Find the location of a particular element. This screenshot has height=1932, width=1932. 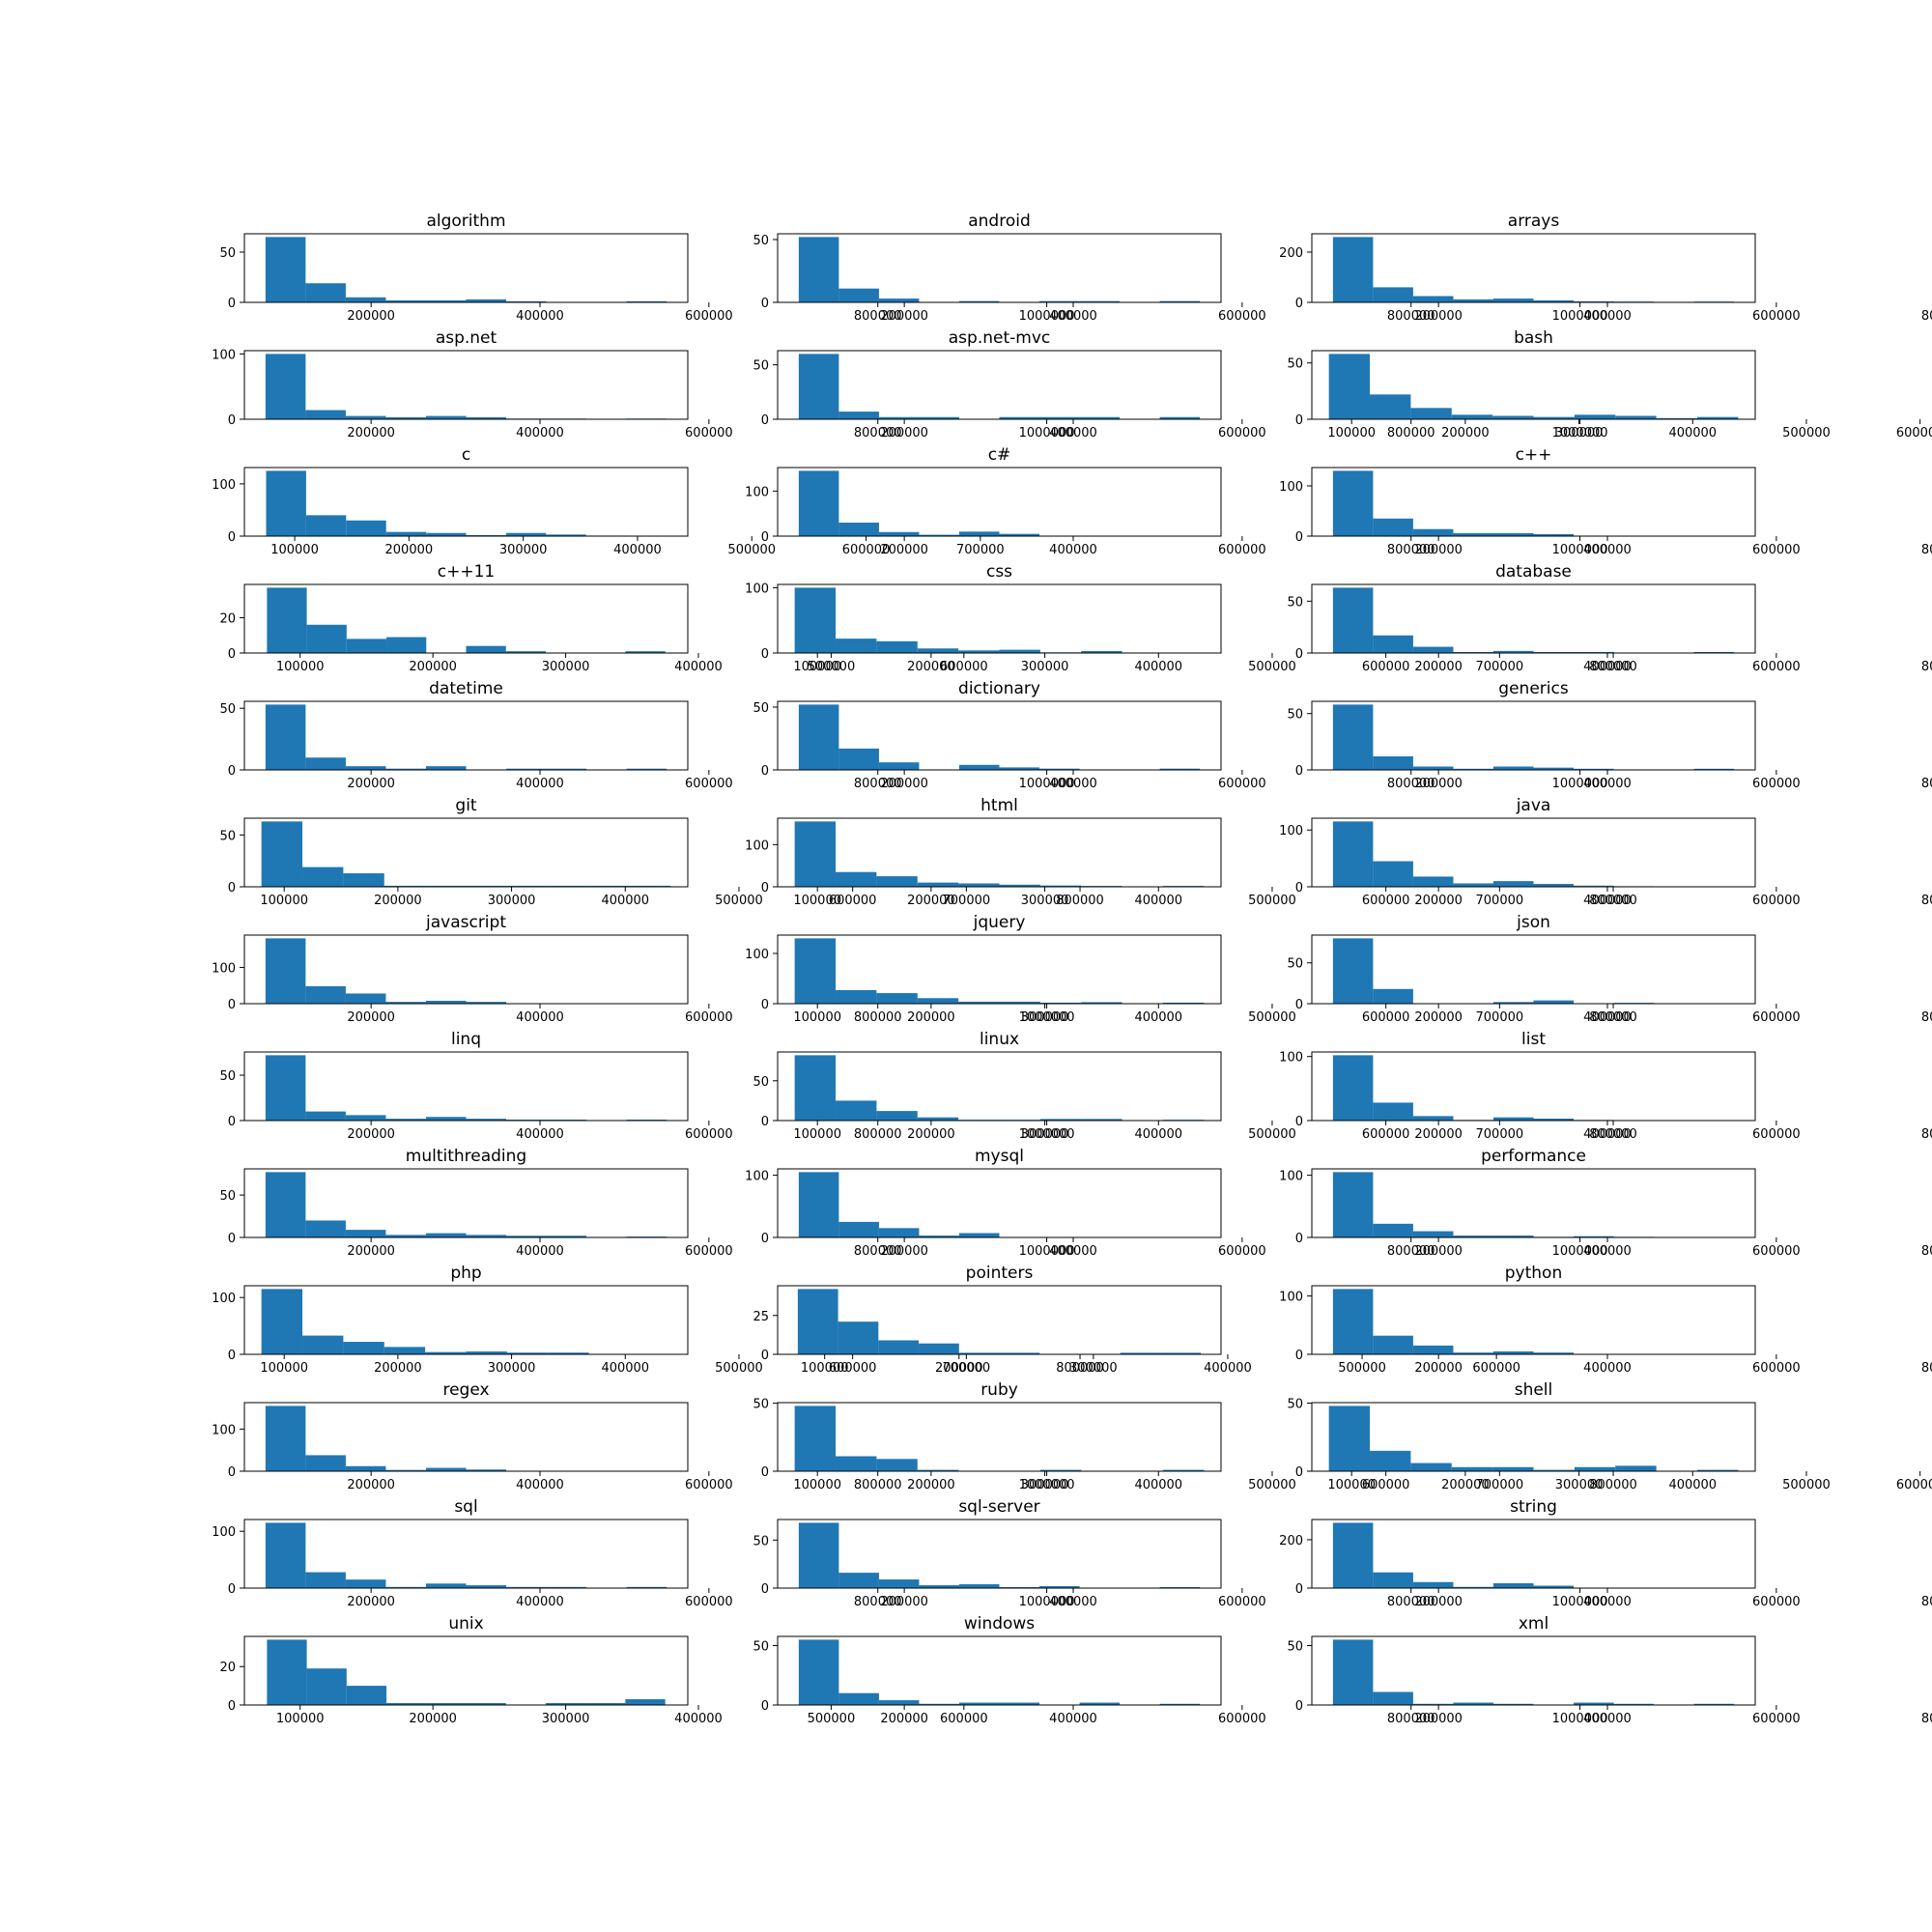

panel-title: c++ is located at coordinates (1534, 455).